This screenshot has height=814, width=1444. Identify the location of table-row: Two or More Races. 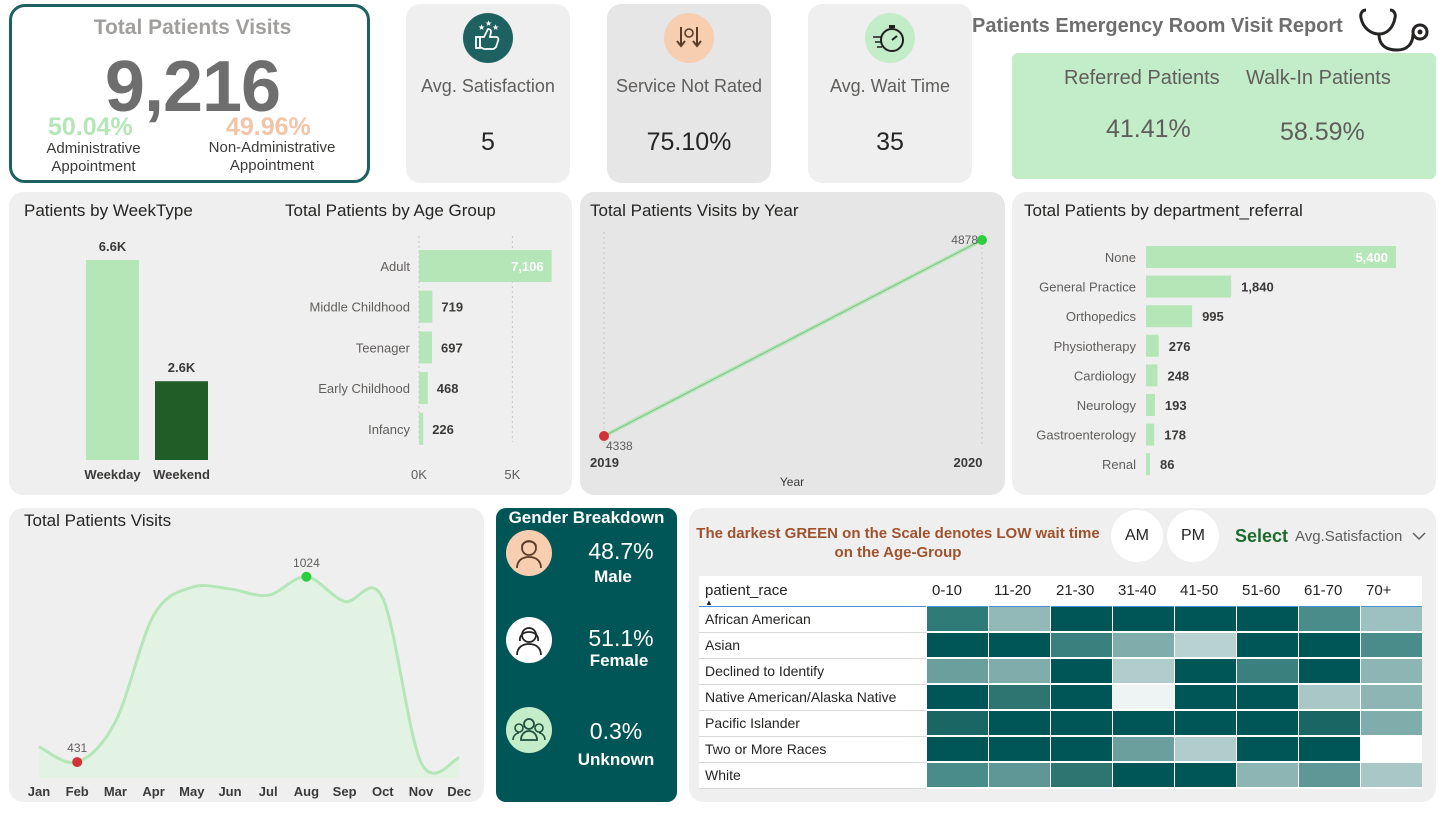
(1060, 749).